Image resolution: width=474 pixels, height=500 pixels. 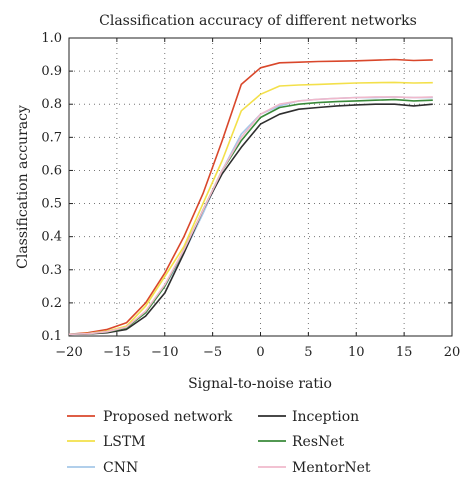 I want to click on x-tick-label: −10, so click(x=164, y=352).